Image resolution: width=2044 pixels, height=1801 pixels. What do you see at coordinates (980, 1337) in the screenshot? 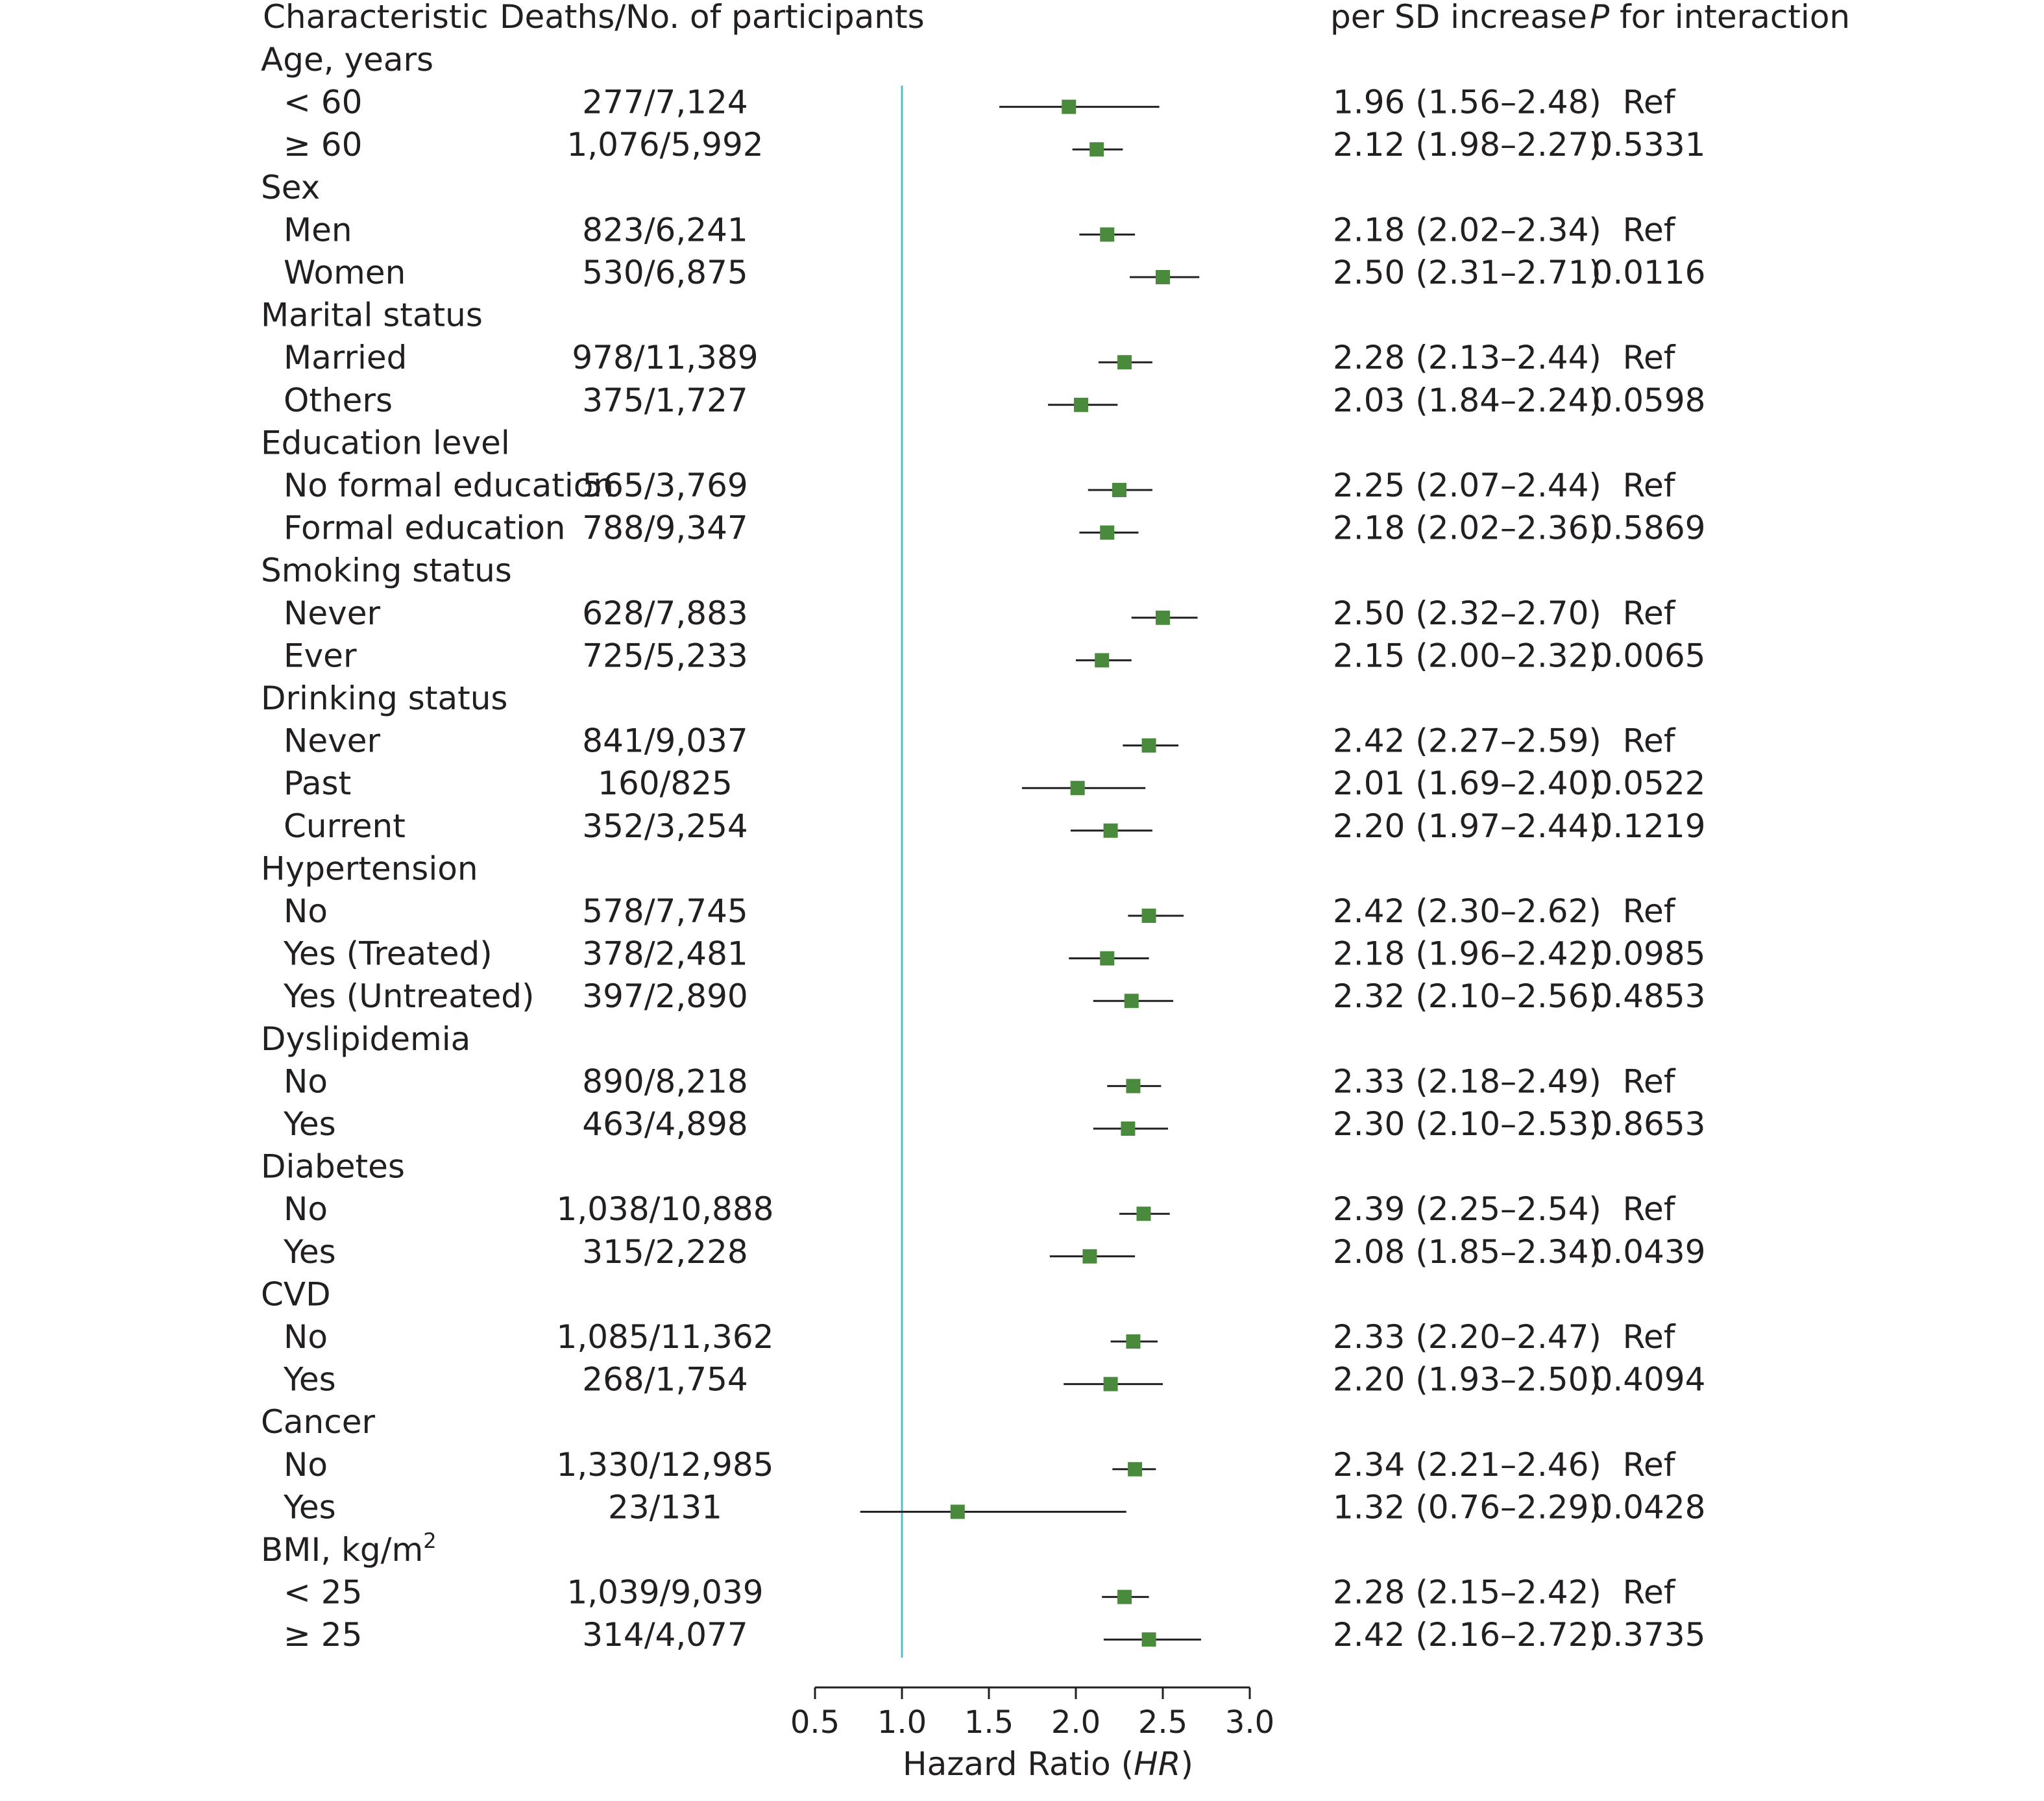
I see `subgroup-row: No 1,085/11,362 2.33 (2.20–2.47) Ref` at bounding box center [980, 1337].